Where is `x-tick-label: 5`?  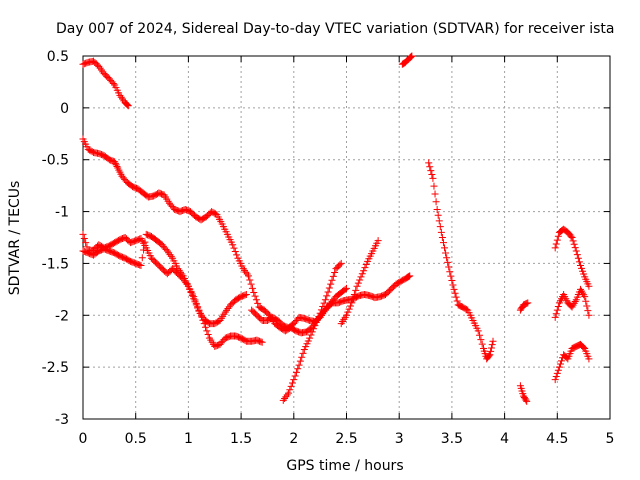
x-tick-label: 5 is located at coordinates (610, 439).